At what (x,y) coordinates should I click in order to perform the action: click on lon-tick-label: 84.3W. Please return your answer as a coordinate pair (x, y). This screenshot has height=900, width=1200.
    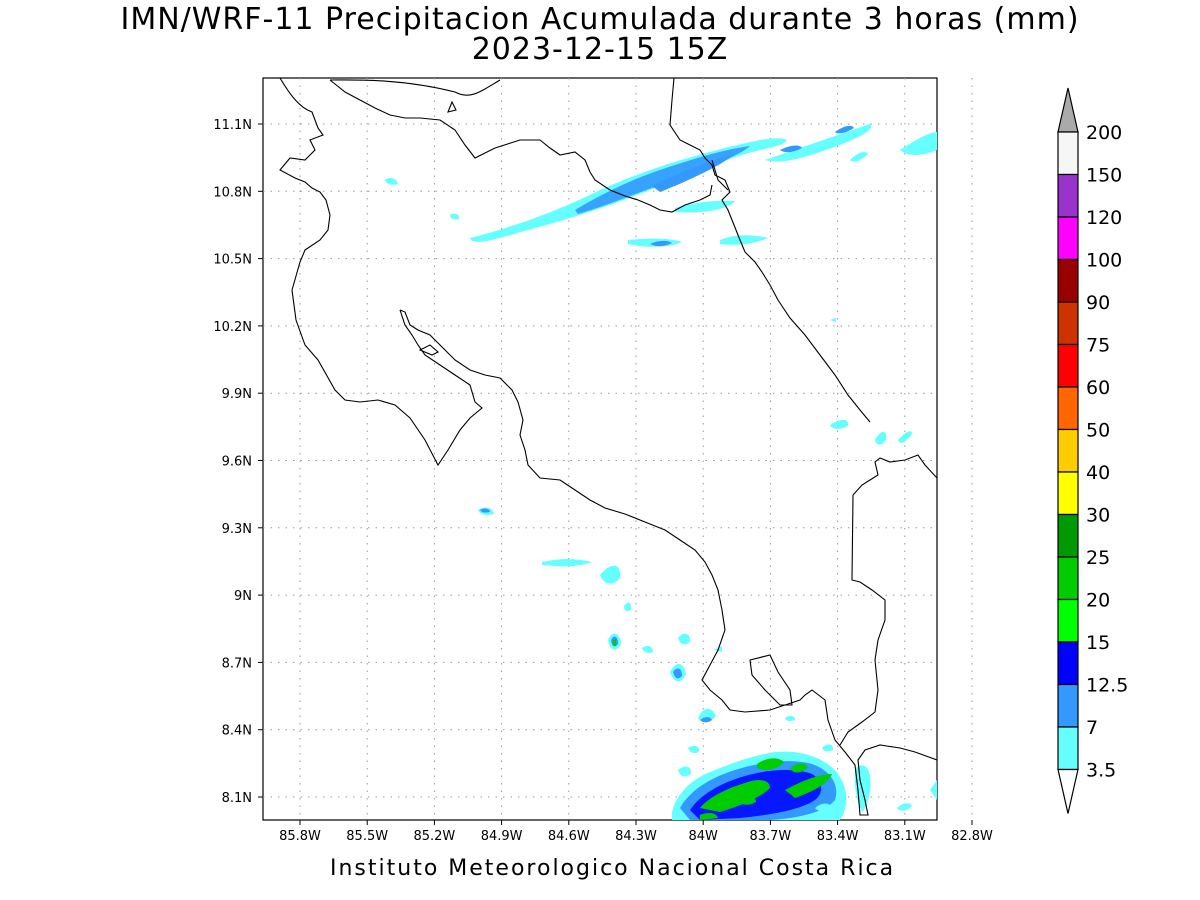
    Looking at the image, I should click on (636, 836).